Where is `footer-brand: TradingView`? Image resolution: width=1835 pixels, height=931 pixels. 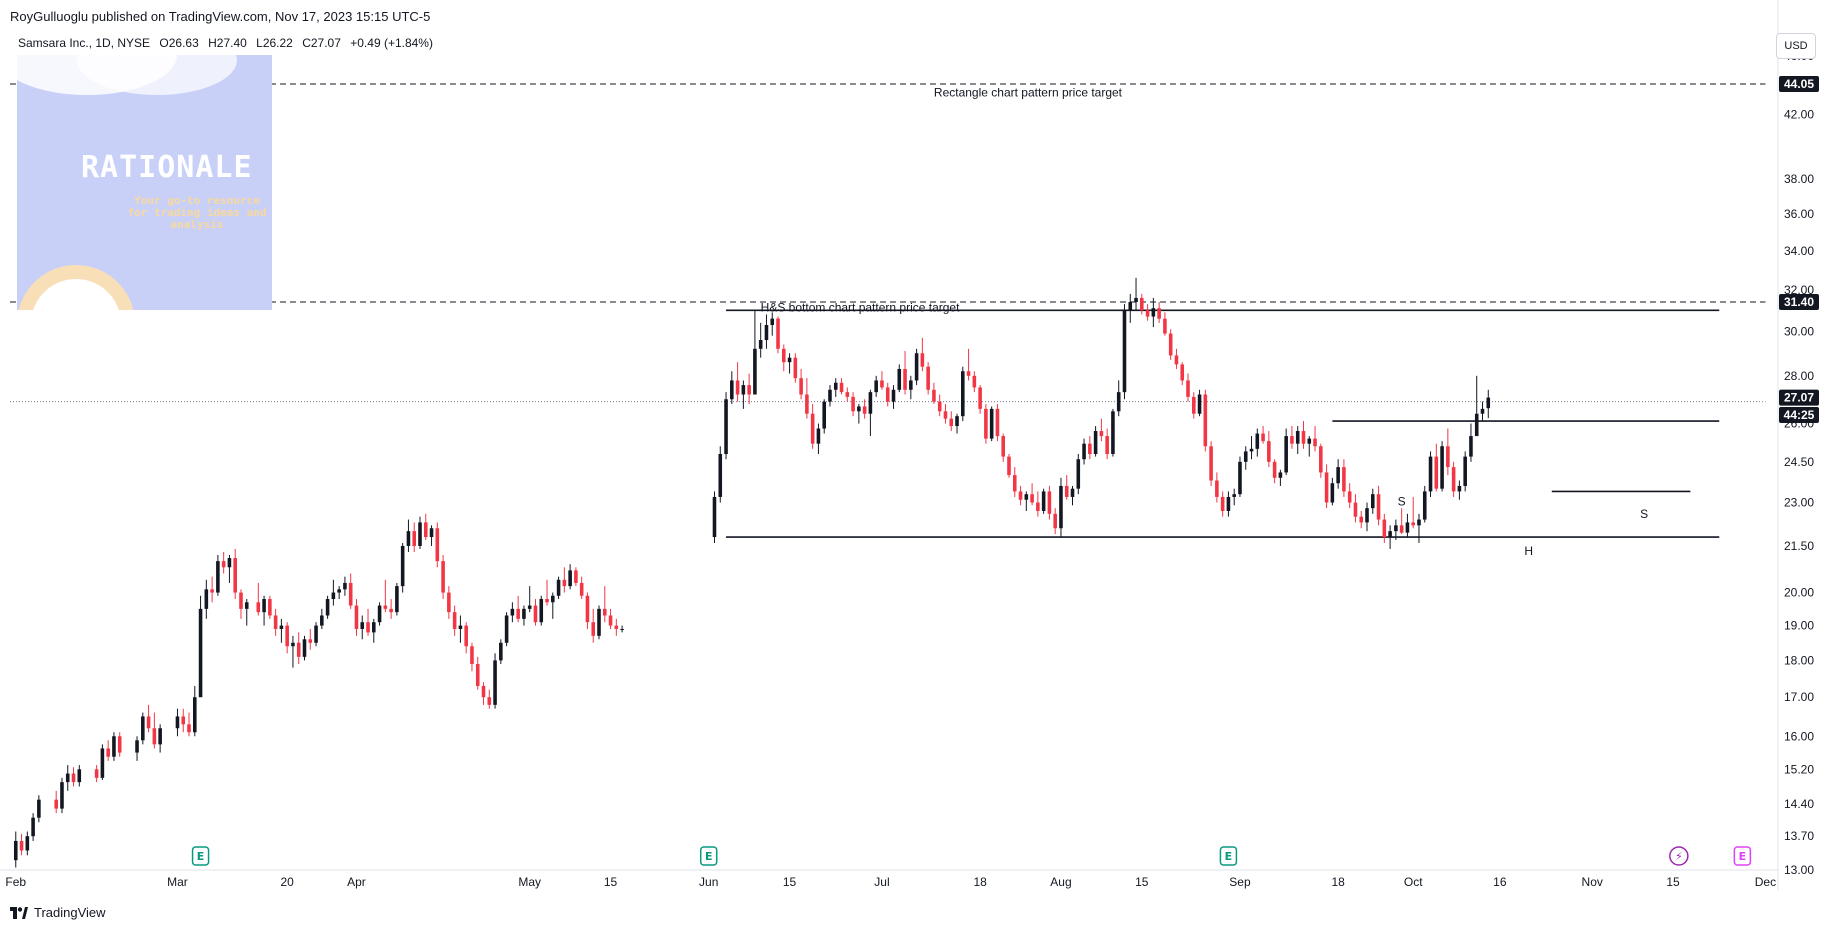
footer-brand: TradingView is located at coordinates (58, 912).